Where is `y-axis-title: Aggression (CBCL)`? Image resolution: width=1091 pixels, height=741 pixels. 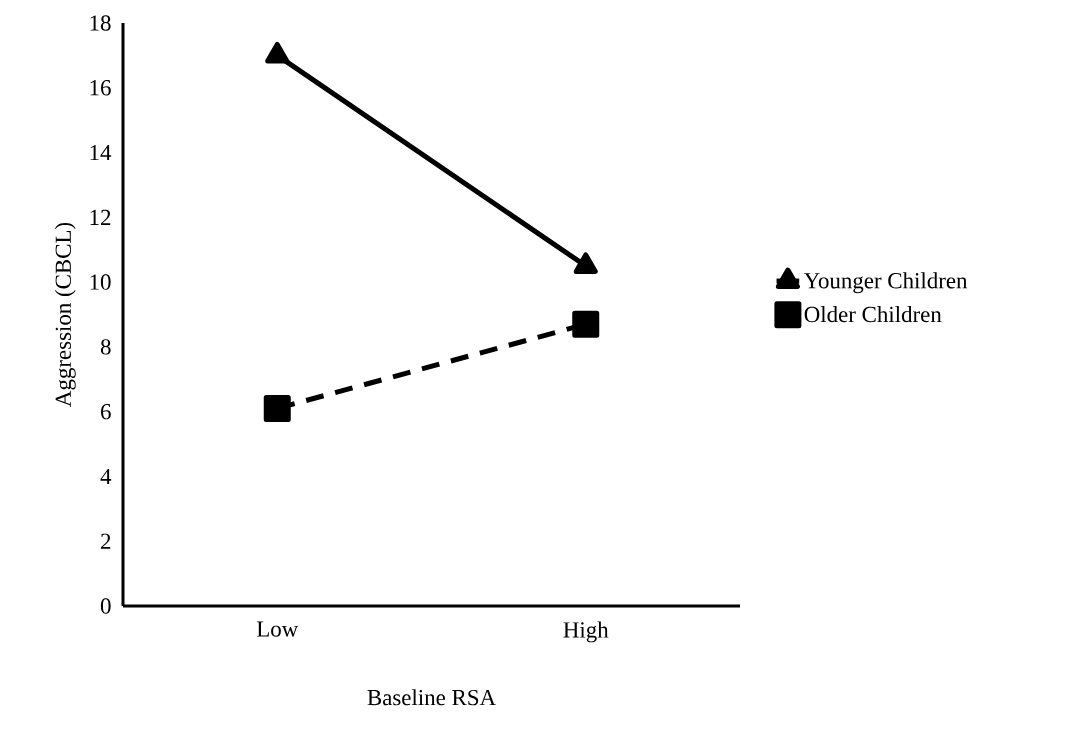 y-axis-title: Aggression (CBCL) is located at coordinates (65, 314).